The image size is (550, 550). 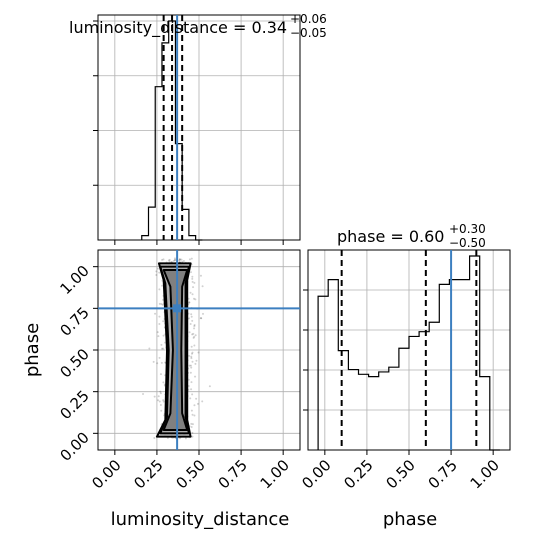 I want to click on y-tick-label: 0.75, so click(x=74, y=321).